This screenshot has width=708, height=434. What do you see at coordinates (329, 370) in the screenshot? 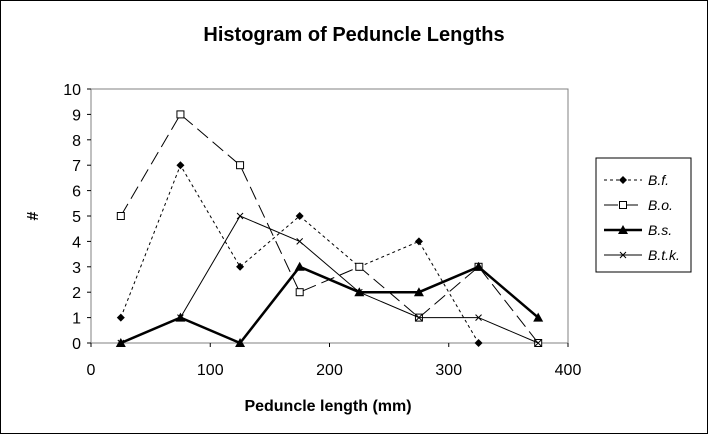
I see `x-tick-label: 200` at bounding box center [329, 370].